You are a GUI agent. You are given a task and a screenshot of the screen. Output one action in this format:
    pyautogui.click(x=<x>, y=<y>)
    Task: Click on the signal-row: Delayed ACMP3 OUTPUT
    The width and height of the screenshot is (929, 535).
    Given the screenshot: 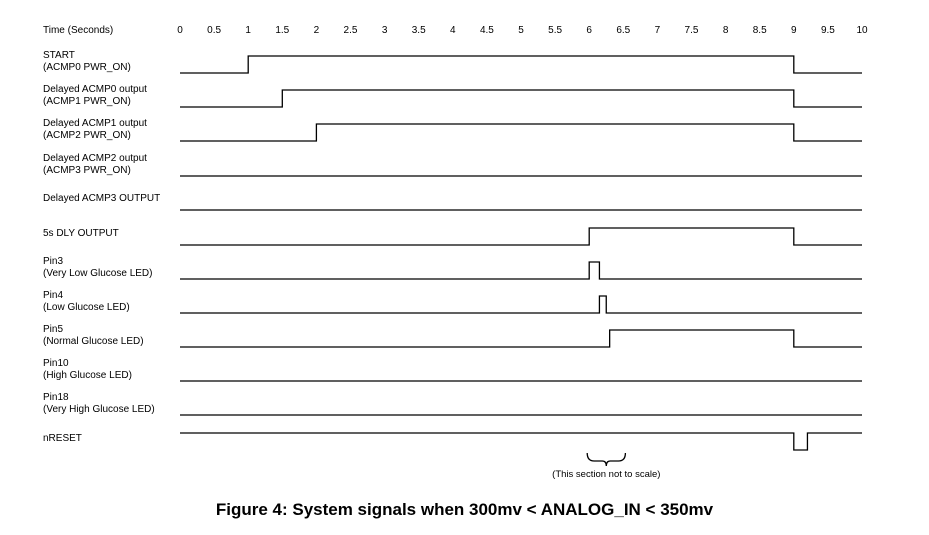 What is the action you would take?
    pyautogui.click(x=452, y=202)
    